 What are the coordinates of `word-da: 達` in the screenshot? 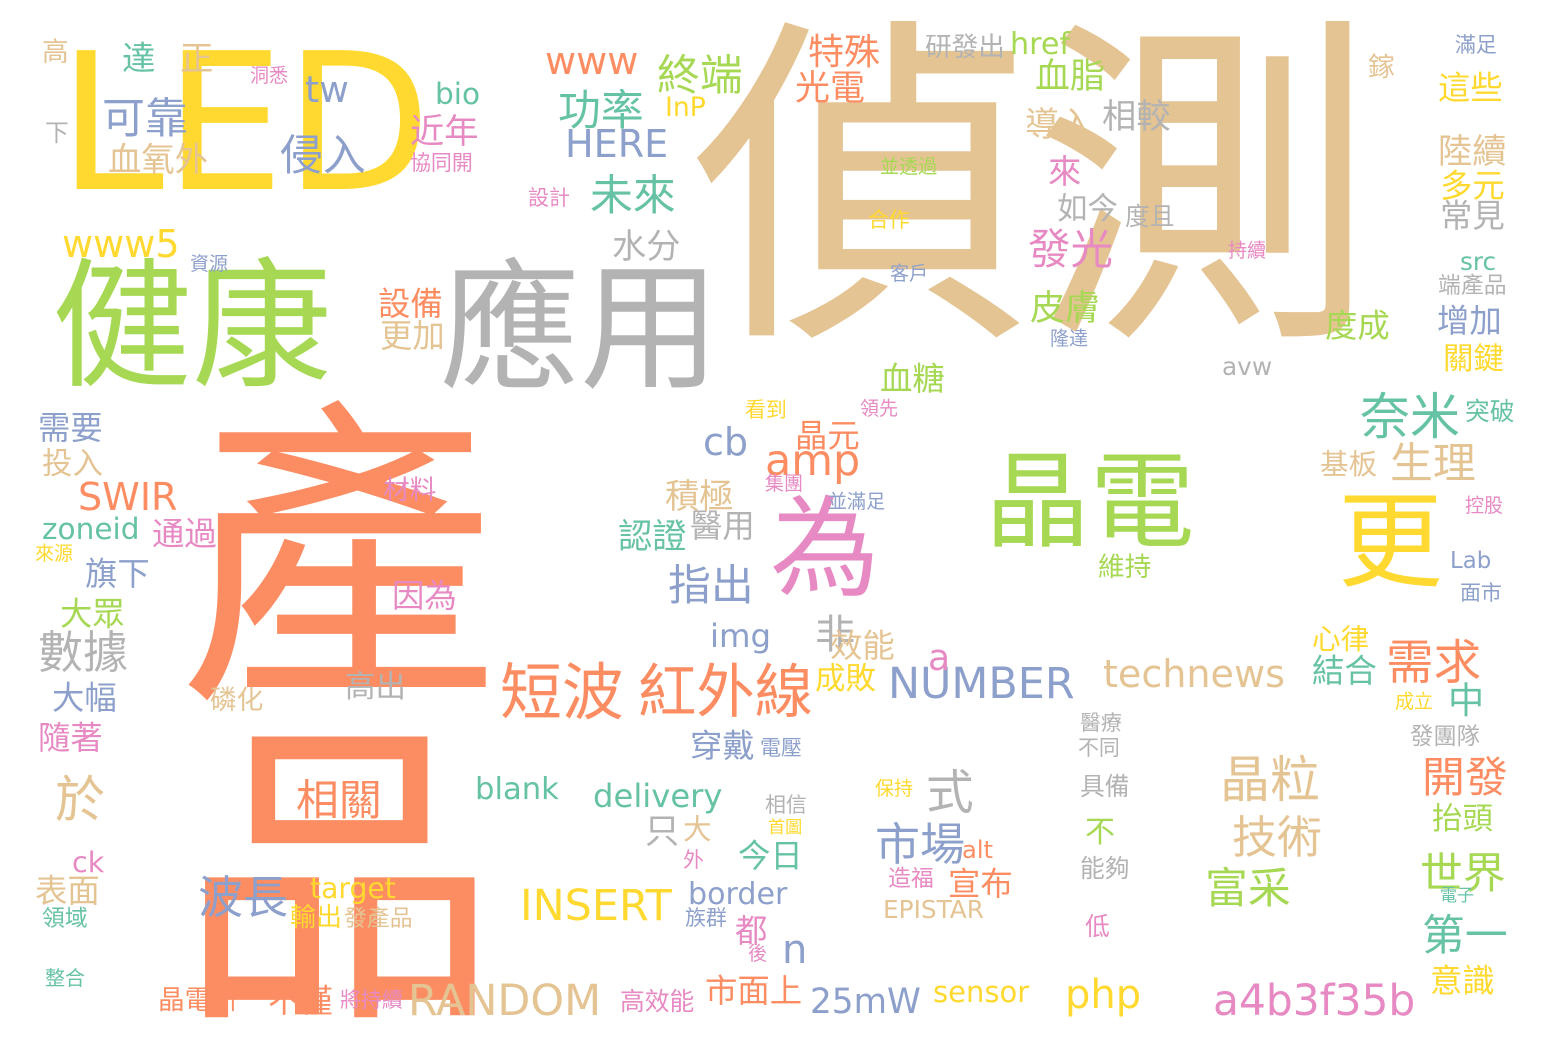 It's located at (139, 58).